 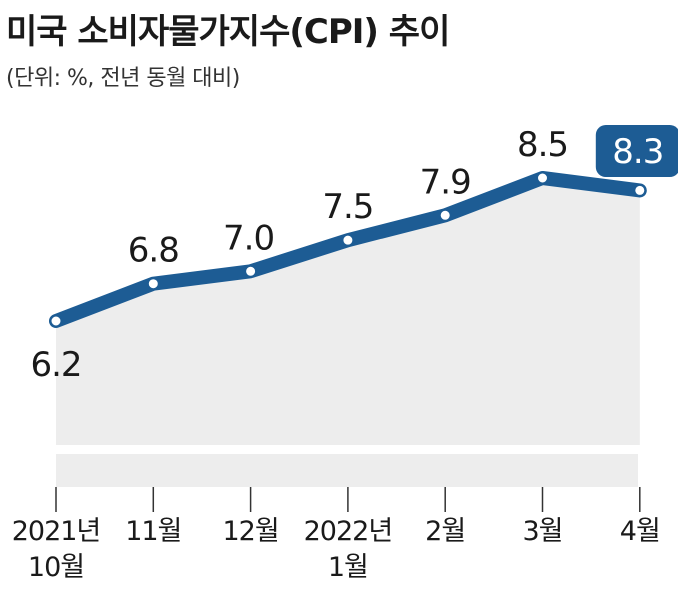 I want to click on highlight-label-bg, so click(x=636, y=151).